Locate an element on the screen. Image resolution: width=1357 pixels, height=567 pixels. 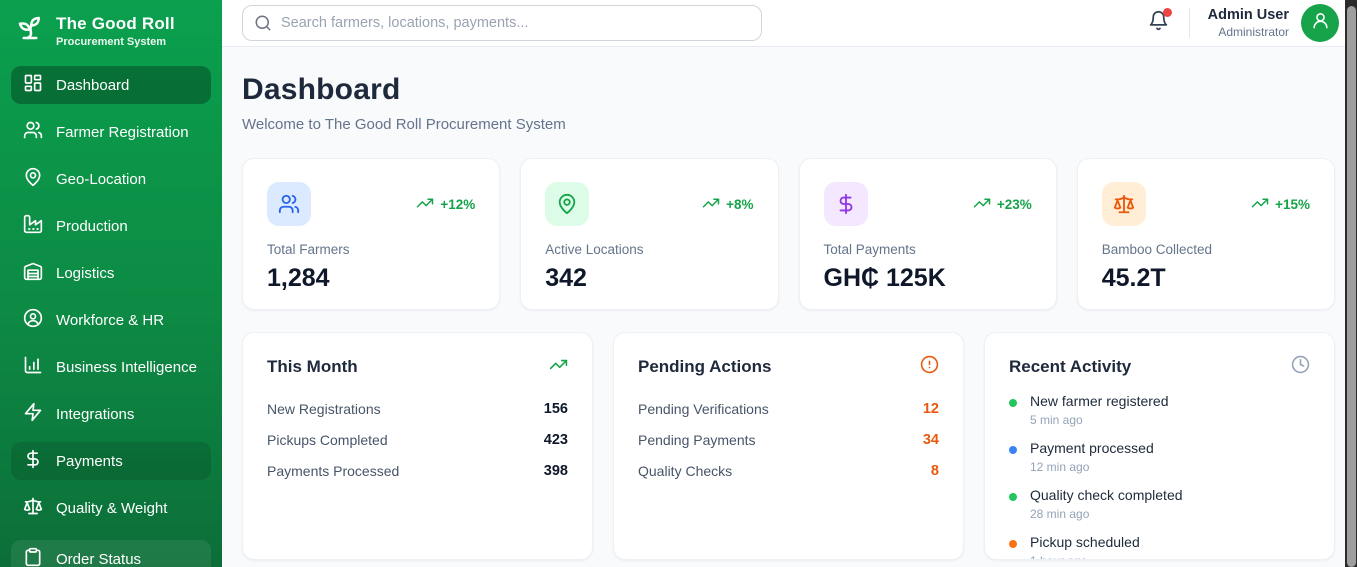
sidebar-item-label: Quality & Weight is located at coordinates (112, 508).